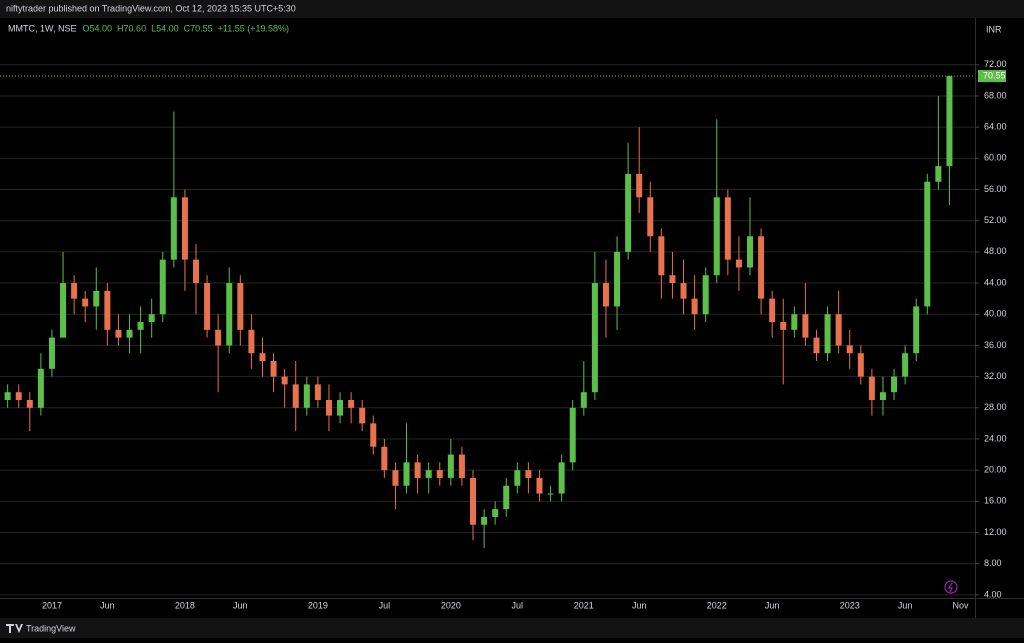 This screenshot has height=643, width=1024. What do you see at coordinates (995, 251) in the screenshot?
I see `y-tick-label: 48.00` at bounding box center [995, 251].